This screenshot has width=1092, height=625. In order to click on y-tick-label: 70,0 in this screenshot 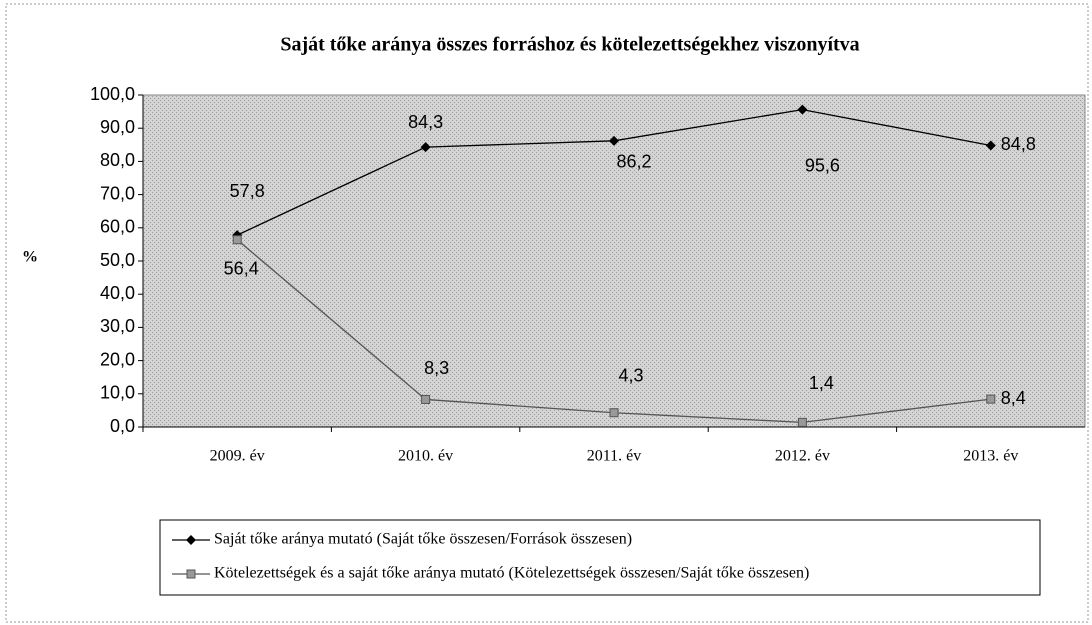, I will do `click(117, 193)`.